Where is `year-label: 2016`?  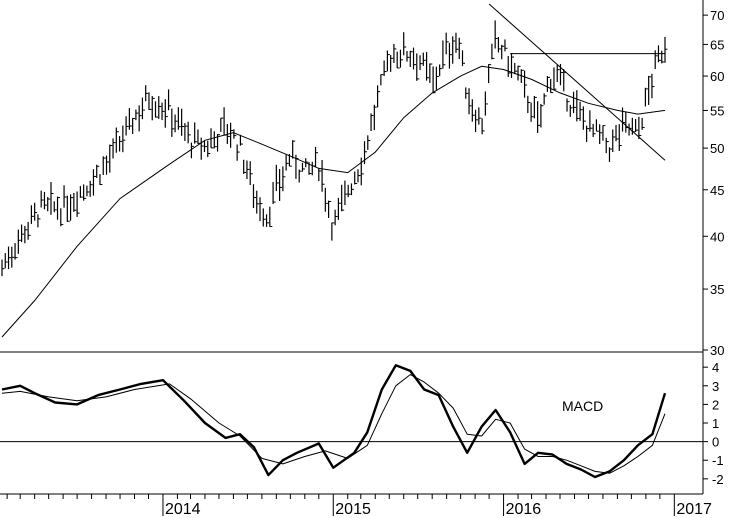 year-label: 2016 is located at coordinates (524, 509).